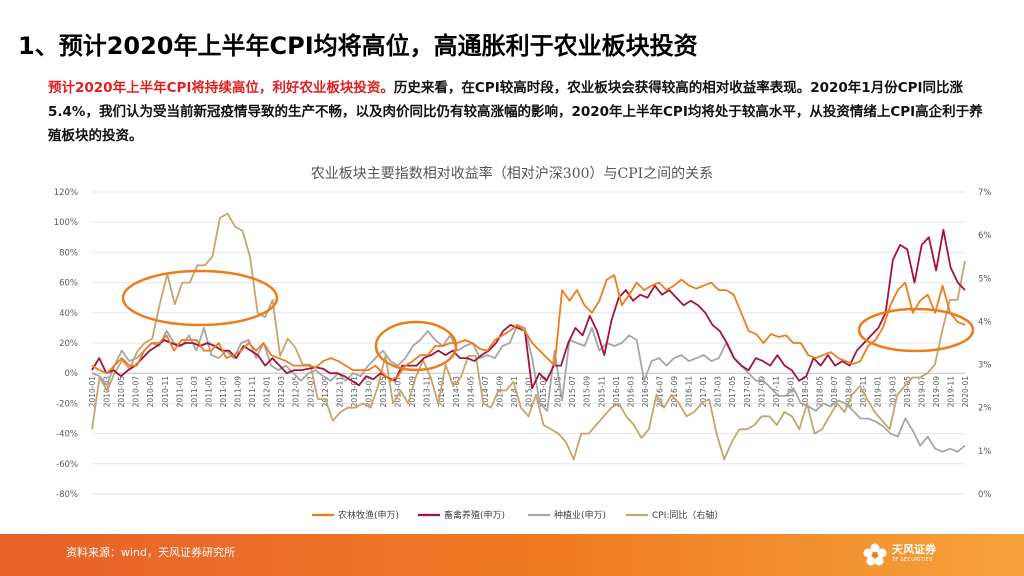 The width and height of the screenshot is (1024, 576). I want to click on x-tick-label: 2017-11, so click(776, 392).